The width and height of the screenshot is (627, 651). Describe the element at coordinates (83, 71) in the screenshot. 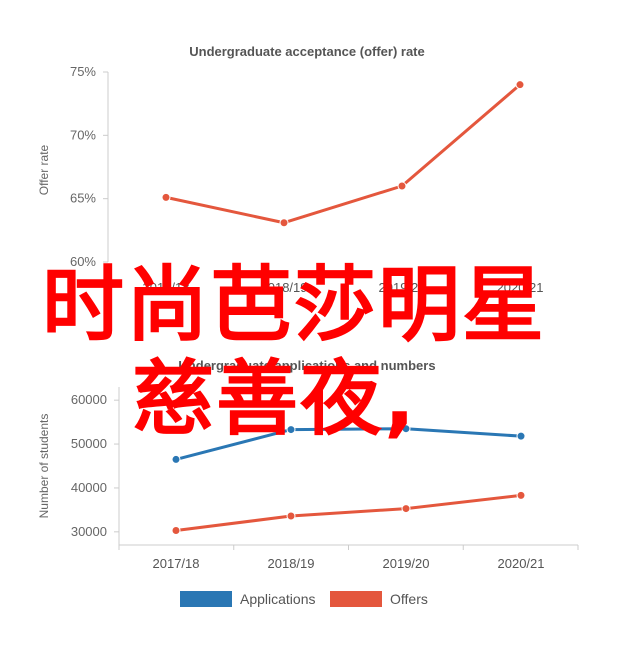

I see `y-tick-label: 75%` at that location.